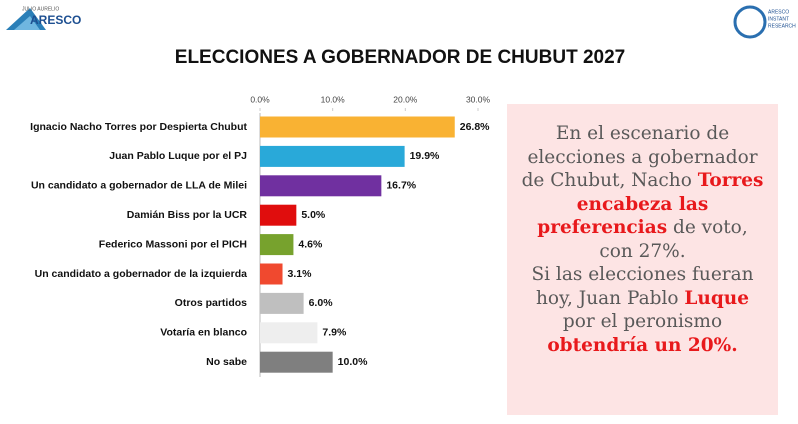  What do you see at coordinates (425, 156) in the screenshot?
I see `value-label: 19.9%` at bounding box center [425, 156].